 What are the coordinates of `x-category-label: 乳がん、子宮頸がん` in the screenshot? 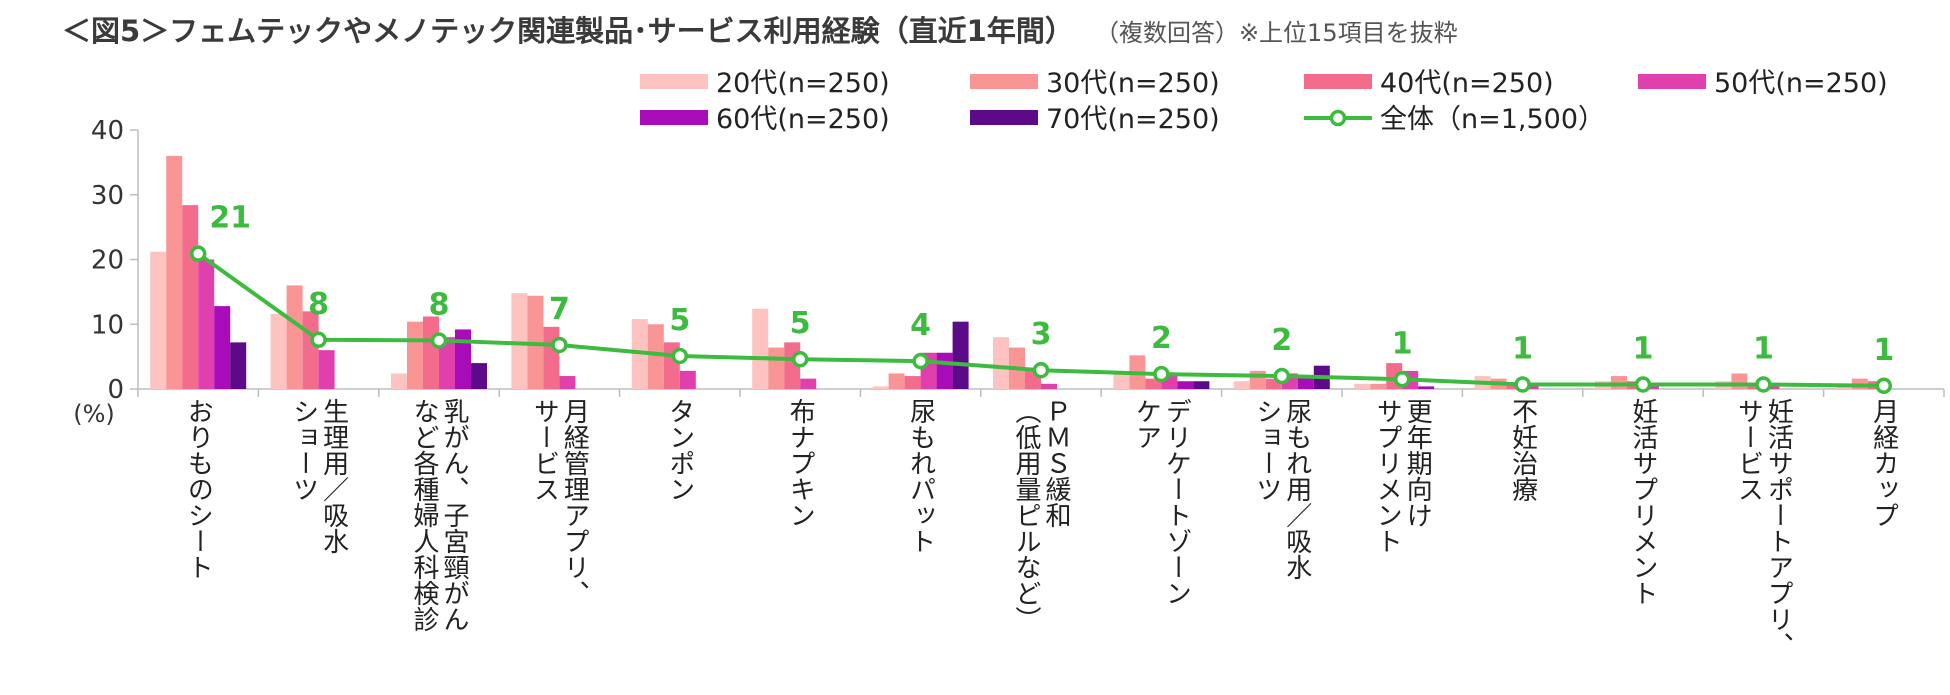 It's located at (454, 515).